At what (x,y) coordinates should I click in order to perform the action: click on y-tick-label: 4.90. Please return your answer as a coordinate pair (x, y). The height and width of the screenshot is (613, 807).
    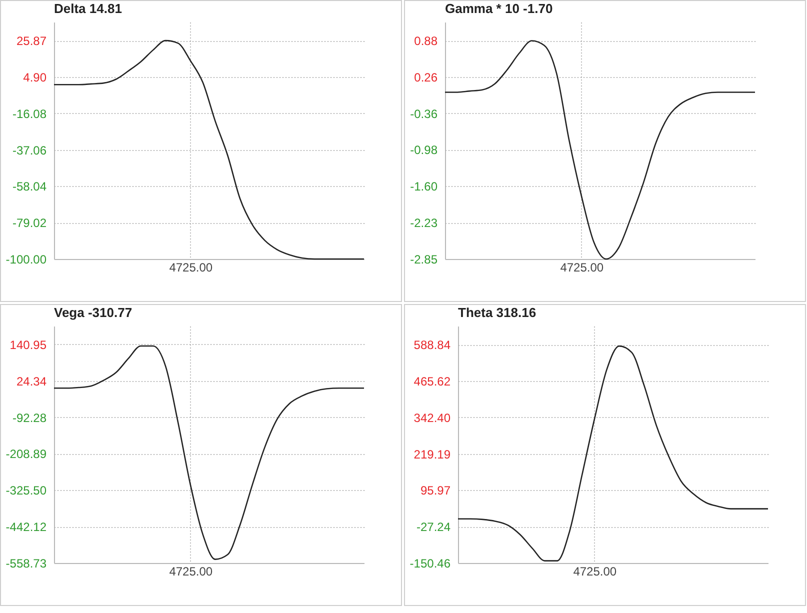
    Looking at the image, I should click on (35, 77).